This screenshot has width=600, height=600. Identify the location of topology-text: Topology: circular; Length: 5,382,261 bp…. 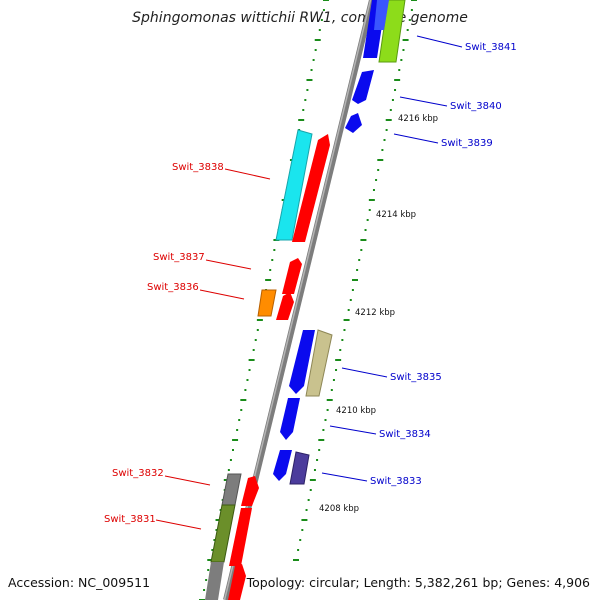
(418, 582).